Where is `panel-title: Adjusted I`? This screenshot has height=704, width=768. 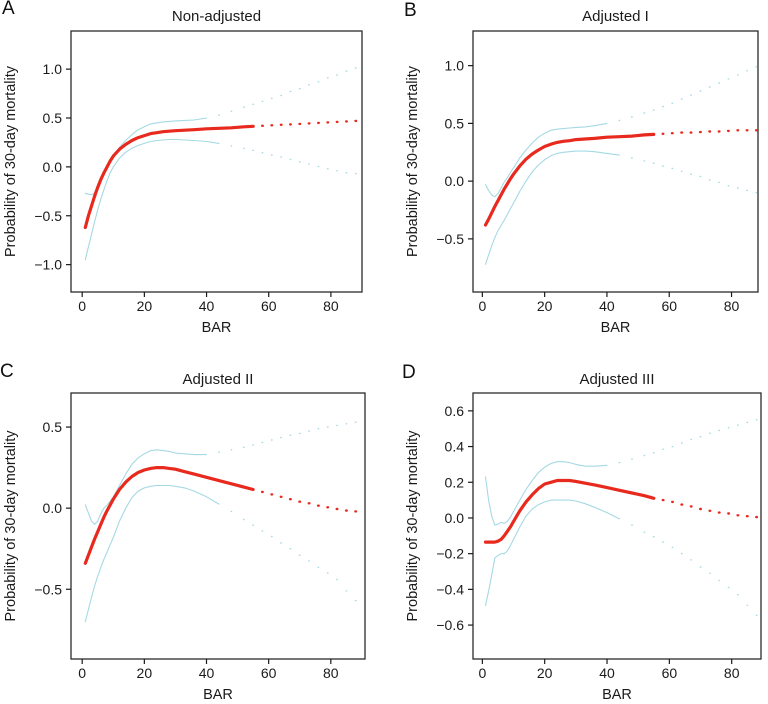 panel-title: Adjusted I is located at coordinates (615, 16).